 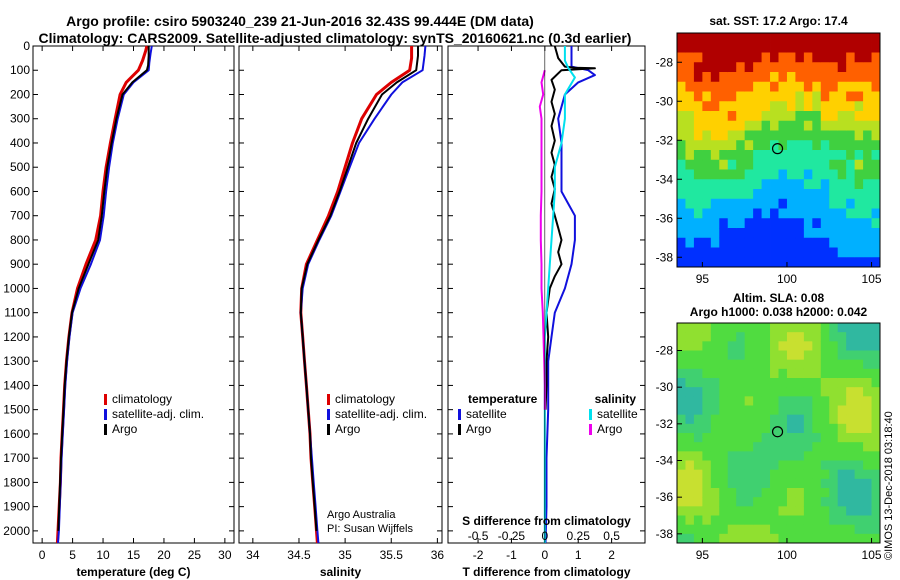 I want to click on difference-legend-salinity-title: salinity, so click(x=616, y=399).